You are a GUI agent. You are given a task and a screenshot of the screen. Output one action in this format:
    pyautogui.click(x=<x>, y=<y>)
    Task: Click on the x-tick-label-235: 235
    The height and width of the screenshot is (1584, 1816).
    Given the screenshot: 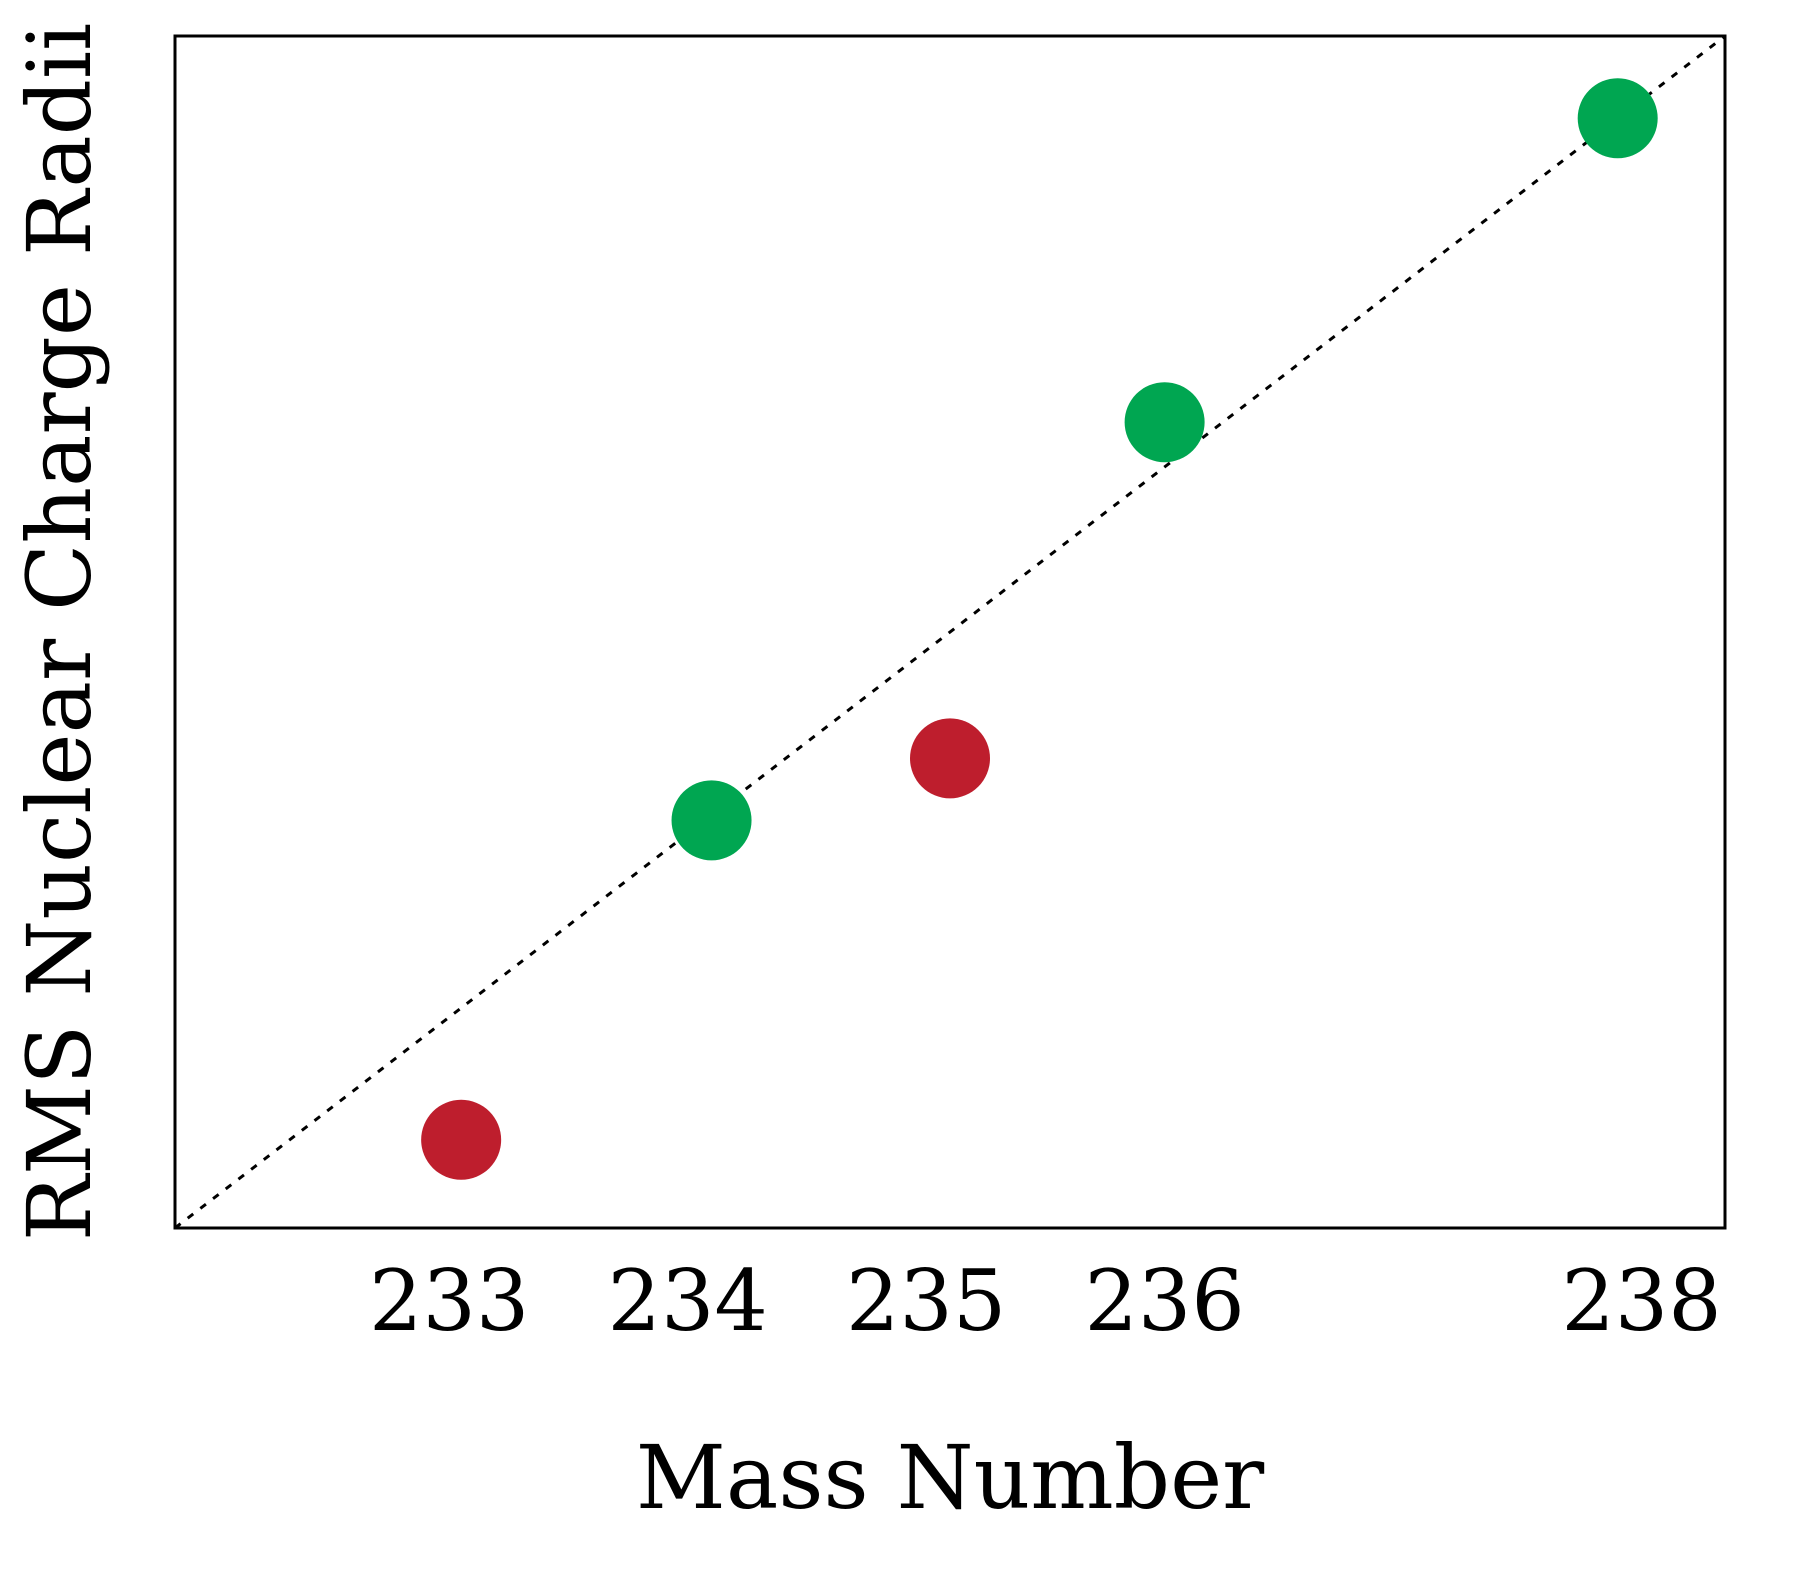 What is the action you would take?
    pyautogui.click(x=926, y=1301)
    